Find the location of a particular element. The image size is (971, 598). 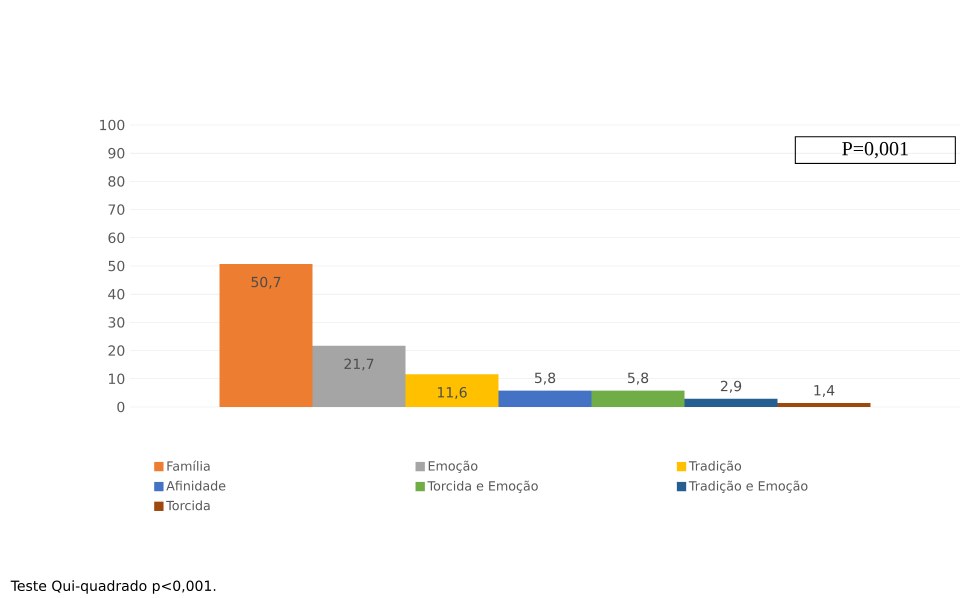

legend-label: Tradição is located at coordinates (715, 466).